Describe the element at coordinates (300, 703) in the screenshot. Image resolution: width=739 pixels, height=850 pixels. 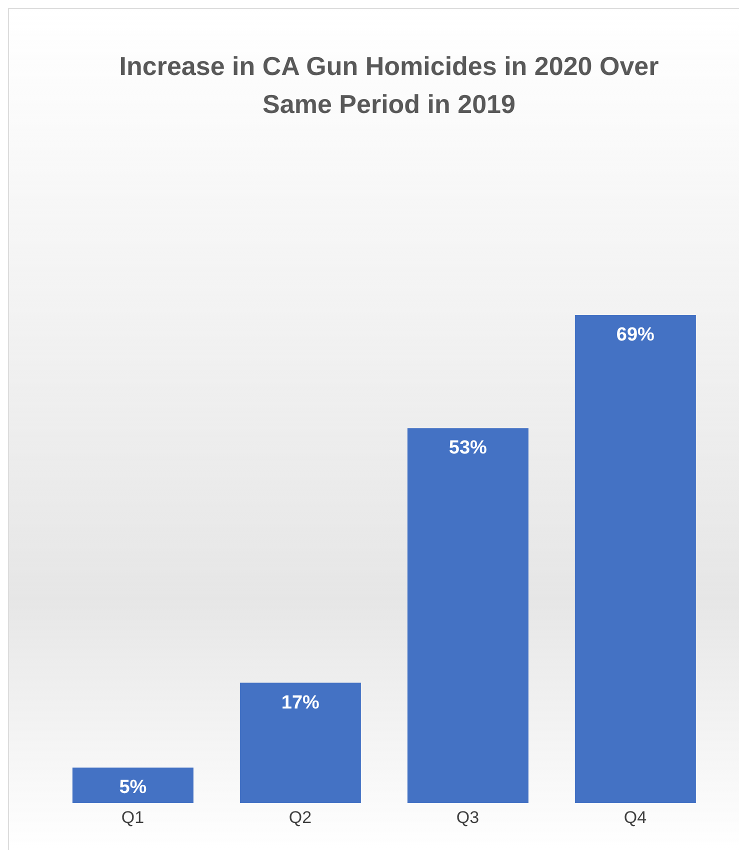
I see `data-label: 17%` at that location.